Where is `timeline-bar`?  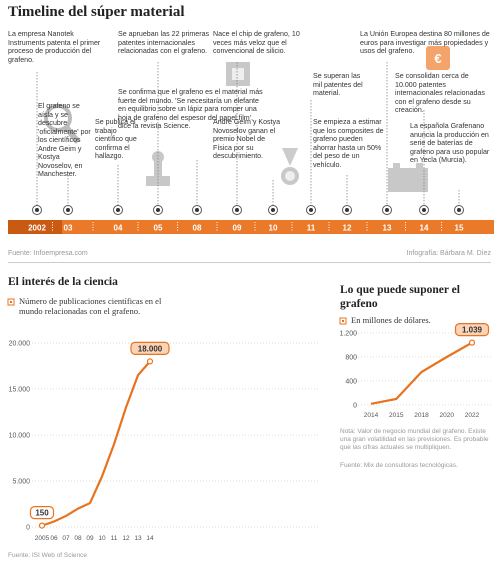 timeline-bar is located at coordinates (251, 227).